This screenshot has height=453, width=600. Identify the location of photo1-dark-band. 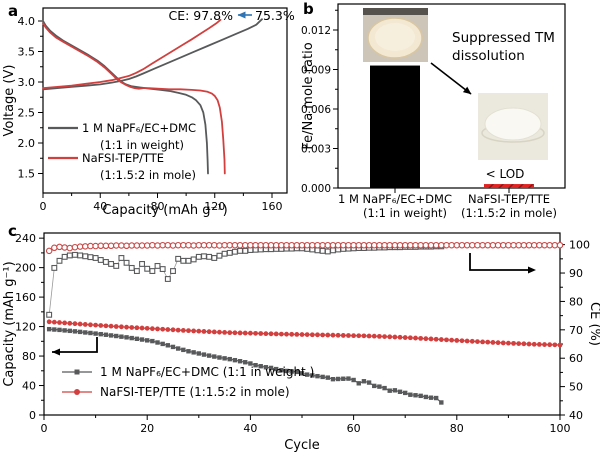
(395, 11).